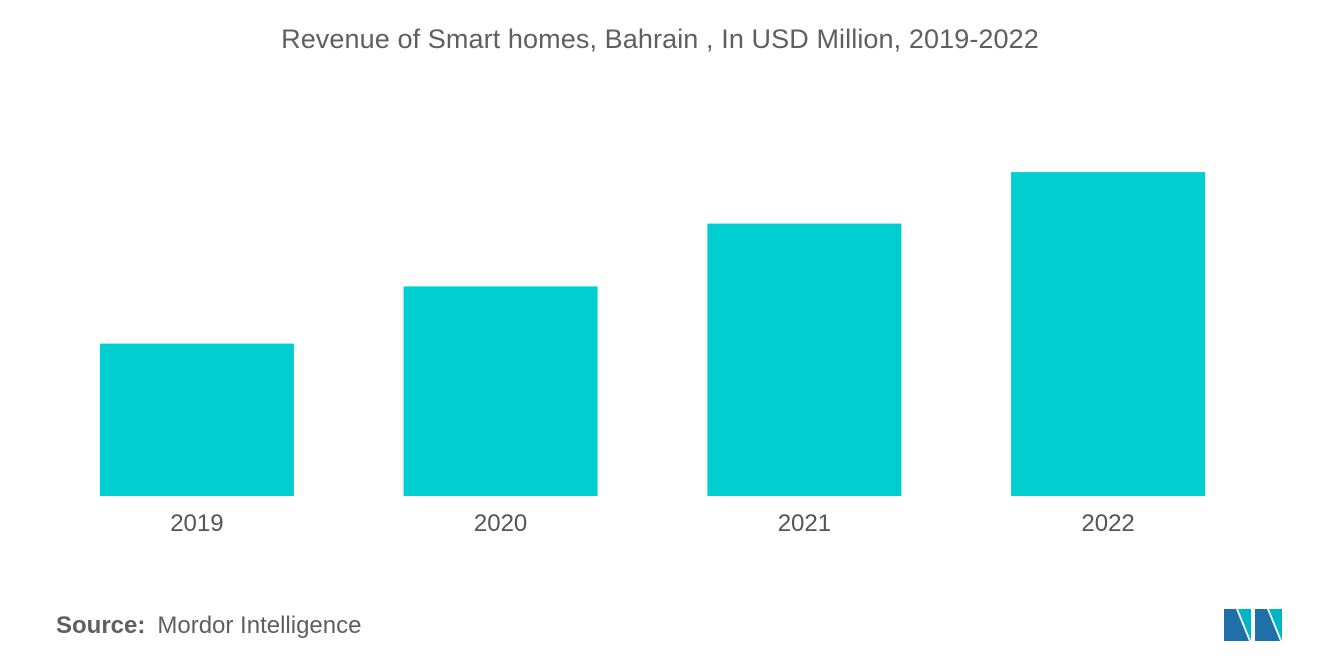 The width and height of the screenshot is (1320, 665). What do you see at coordinates (196, 419) in the screenshot?
I see `bar-2019` at bounding box center [196, 419].